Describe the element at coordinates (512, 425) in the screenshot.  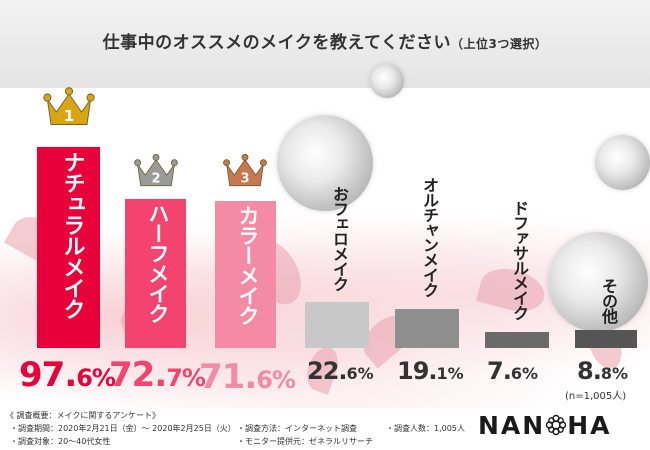
I see `logo-text-left: NAN` at that location.